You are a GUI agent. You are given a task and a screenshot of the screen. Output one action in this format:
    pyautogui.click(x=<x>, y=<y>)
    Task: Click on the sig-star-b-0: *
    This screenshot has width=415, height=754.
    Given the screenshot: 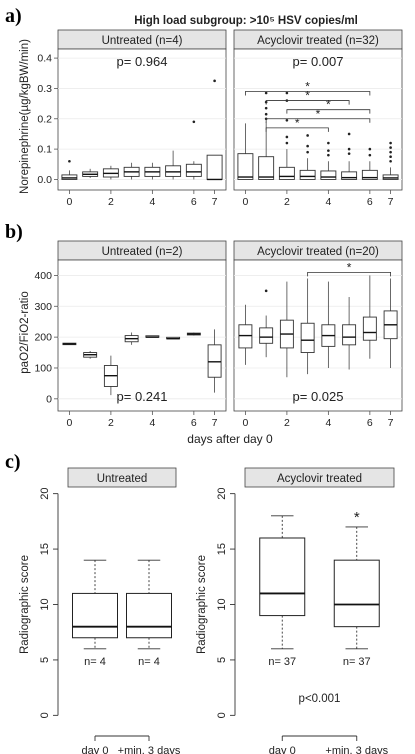 What is the action you would take?
    pyautogui.click(x=349, y=267)
    